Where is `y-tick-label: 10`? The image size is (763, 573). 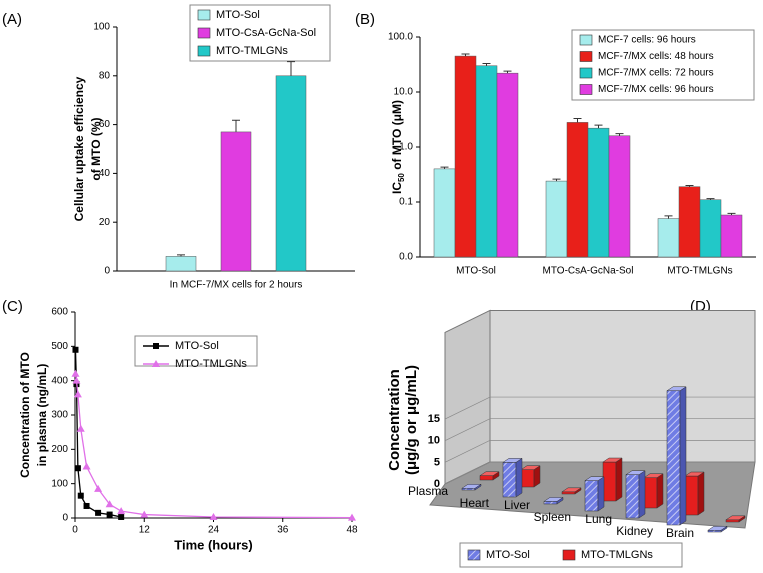
y-tick-label: 10 is located at coordinates (434, 441).